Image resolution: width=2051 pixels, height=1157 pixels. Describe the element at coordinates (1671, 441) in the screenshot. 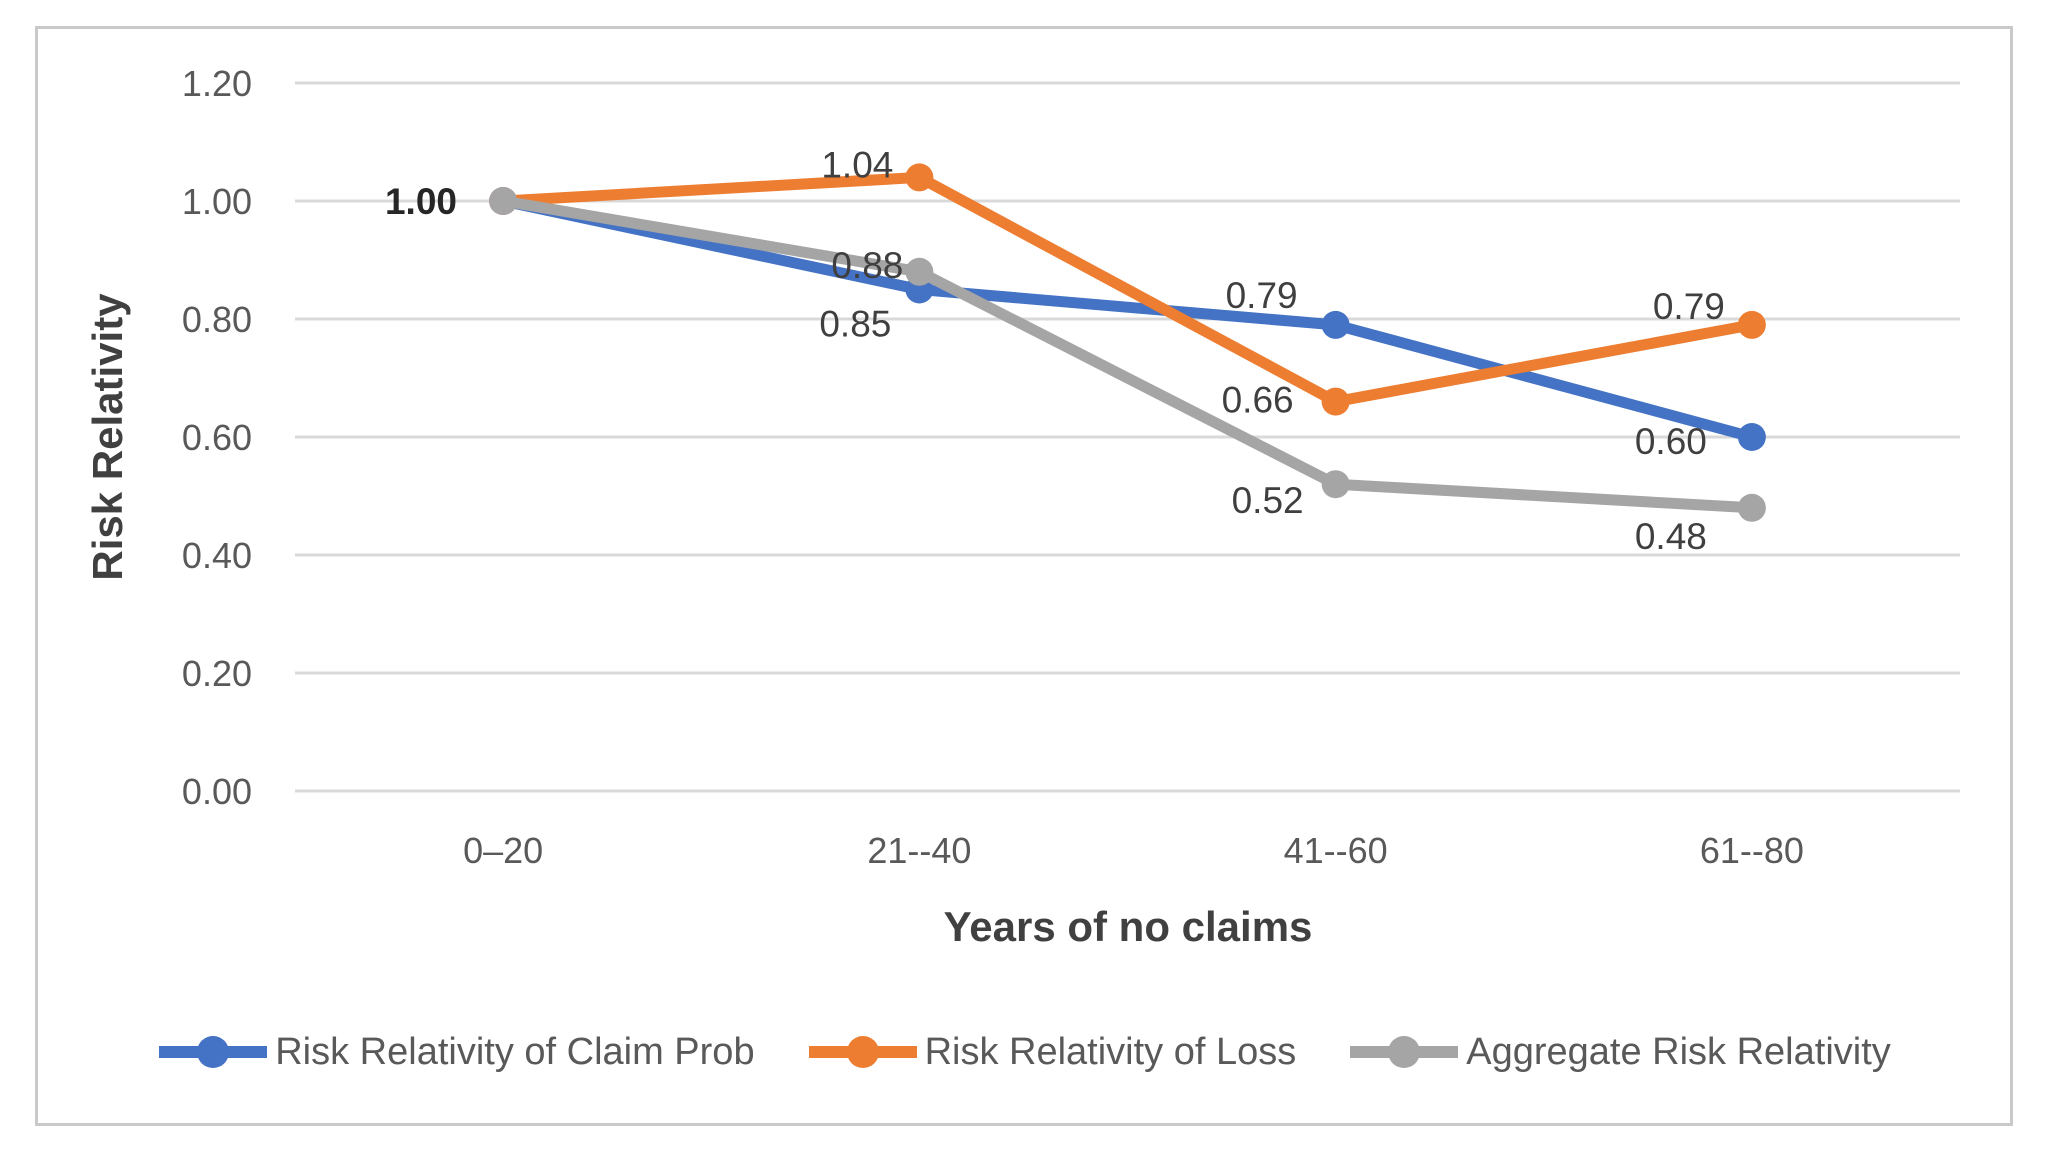

I see `data-label: 0.60` at that location.